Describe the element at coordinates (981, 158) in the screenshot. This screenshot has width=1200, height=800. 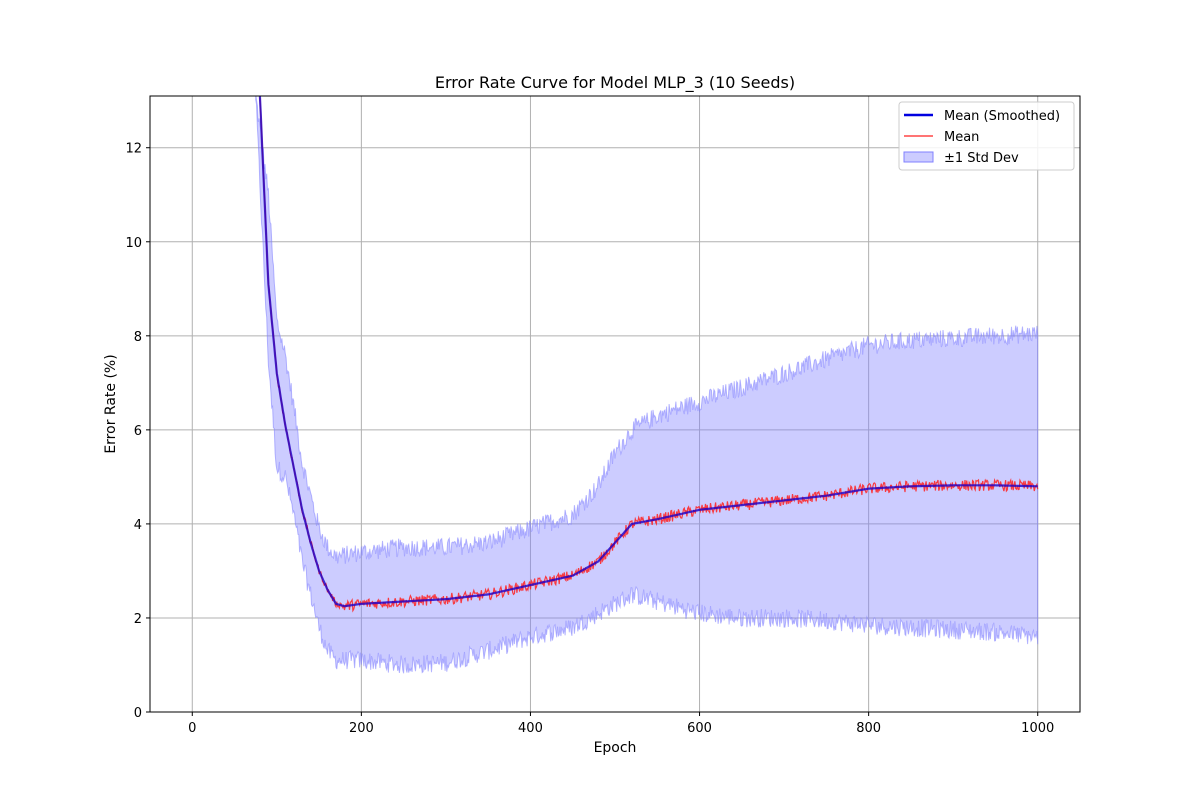
I see `legend-label: ±1 Std Dev` at that location.